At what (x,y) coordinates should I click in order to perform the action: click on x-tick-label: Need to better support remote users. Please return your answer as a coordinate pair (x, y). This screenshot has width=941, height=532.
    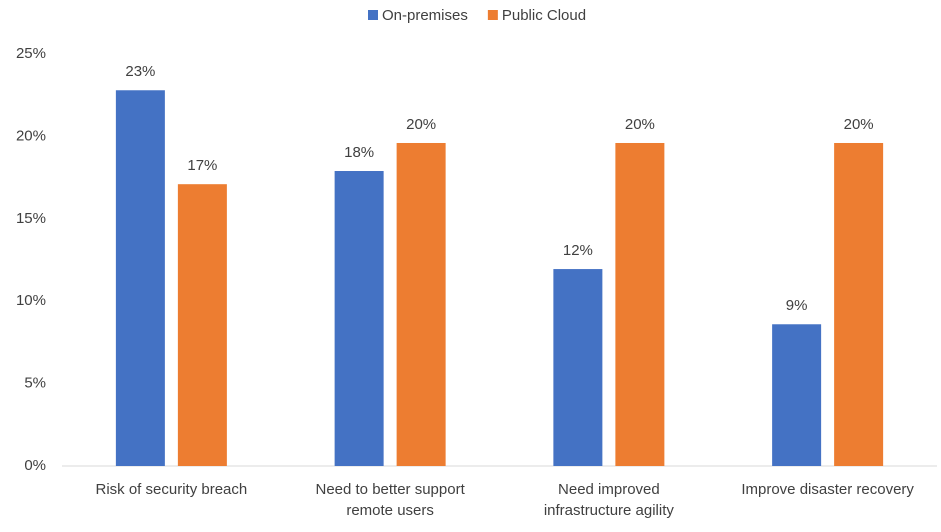
    Looking at the image, I should click on (390, 500).